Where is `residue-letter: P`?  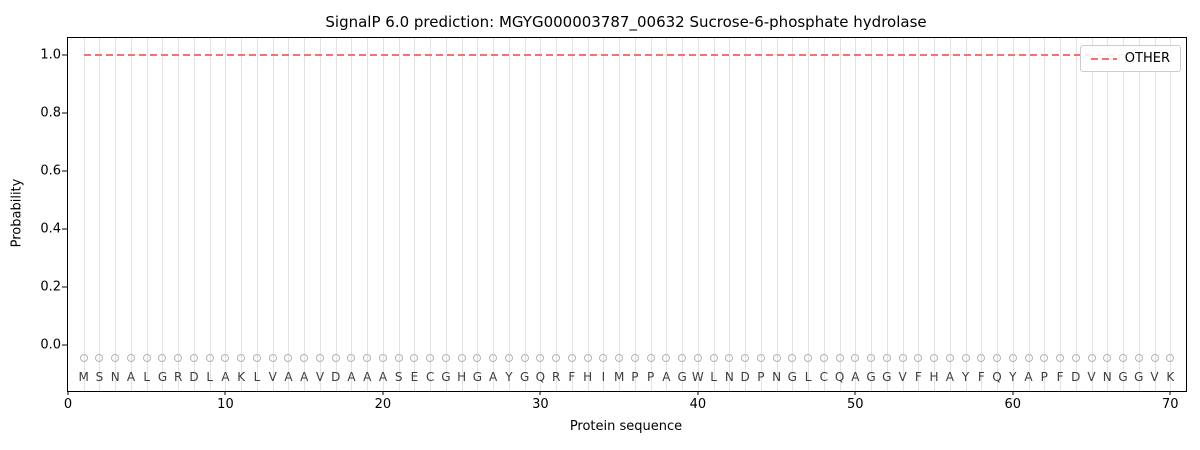 residue-letter: P is located at coordinates (650, 377).